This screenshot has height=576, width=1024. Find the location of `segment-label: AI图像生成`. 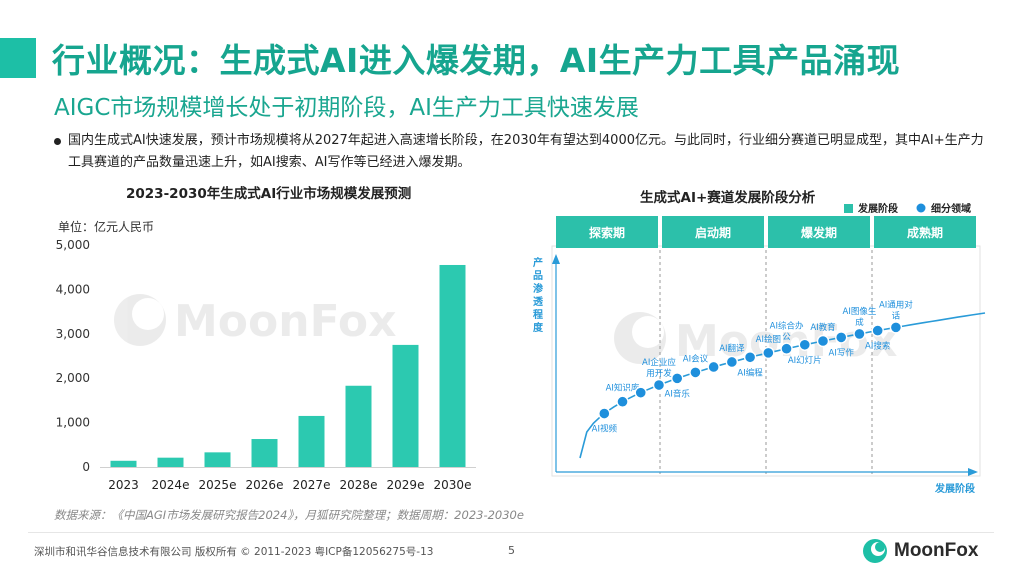

segment-label: AI图像生成 is located at coordinates (860, 317).